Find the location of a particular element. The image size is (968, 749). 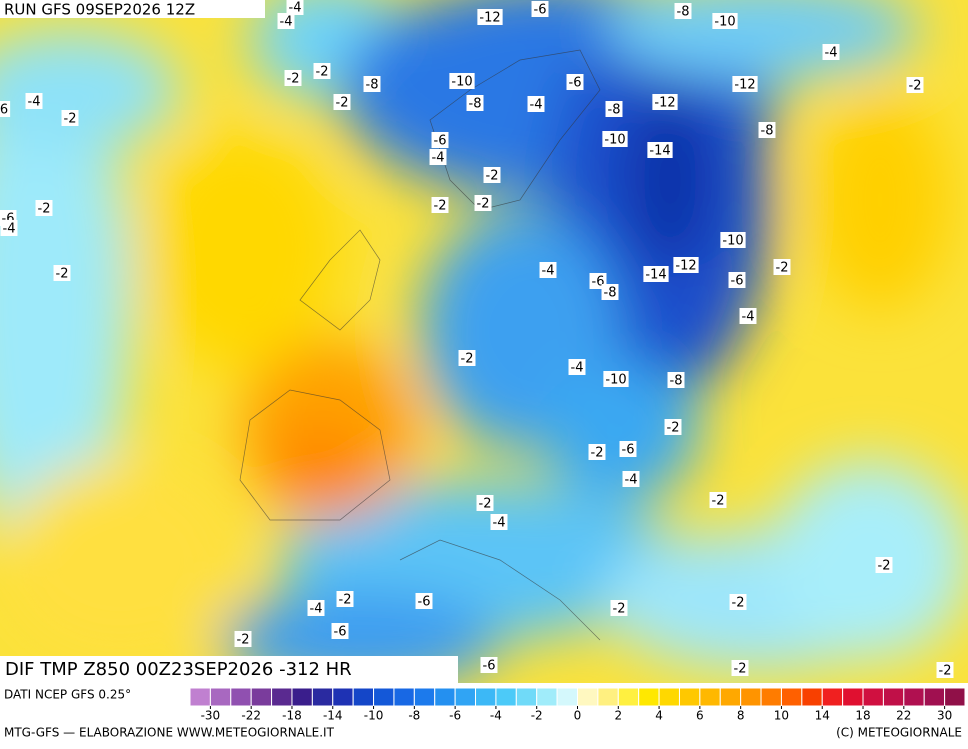

contour-label: -10 is located at coordinates (461, 82).